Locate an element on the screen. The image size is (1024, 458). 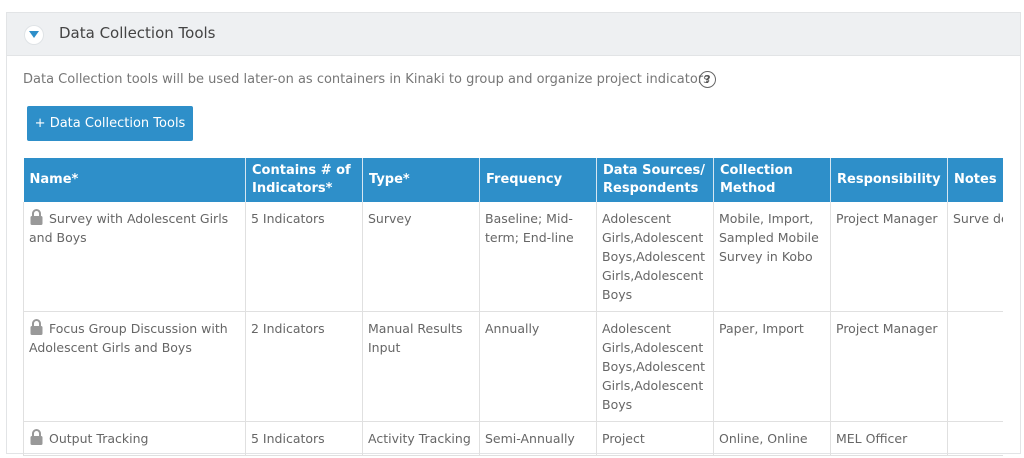
cell-frequency: Baseline; Mid-term; End-line is located at coordinates (538, 257).